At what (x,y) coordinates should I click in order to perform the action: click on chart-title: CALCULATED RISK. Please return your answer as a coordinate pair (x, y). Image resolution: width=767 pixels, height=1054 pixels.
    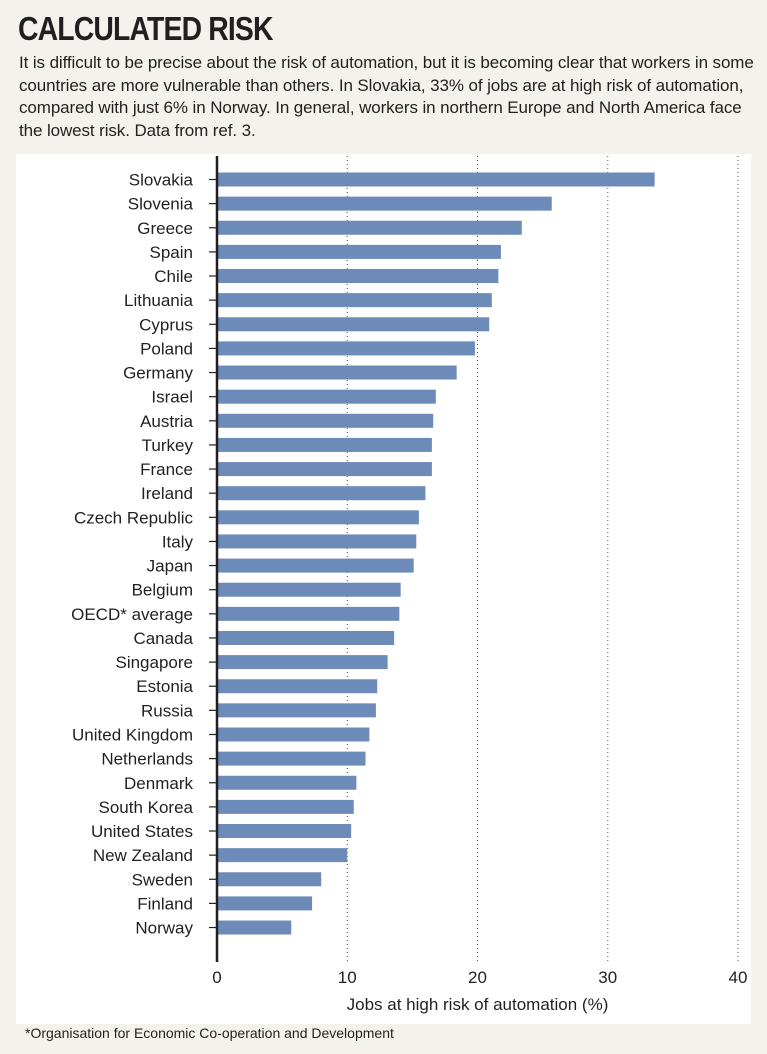
    Looking at the image, I should click on (145, 28).